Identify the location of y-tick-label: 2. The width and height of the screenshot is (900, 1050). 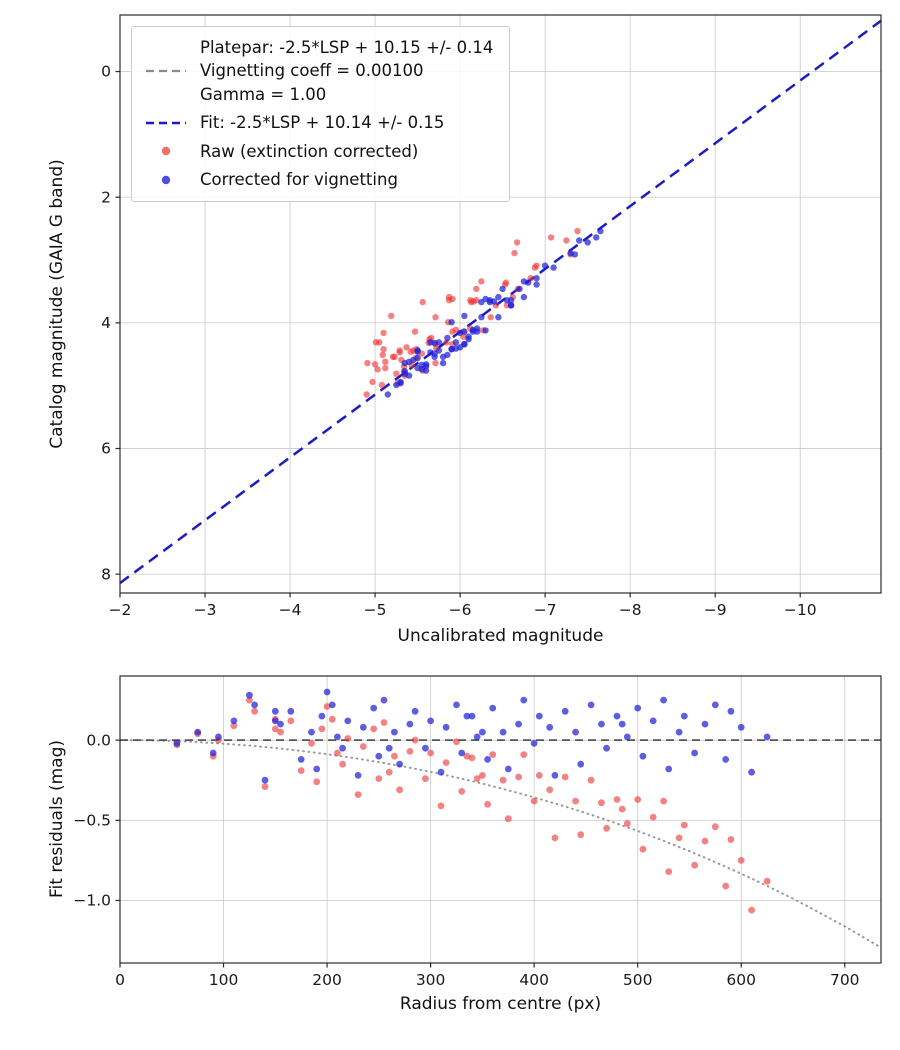
(106, 197).